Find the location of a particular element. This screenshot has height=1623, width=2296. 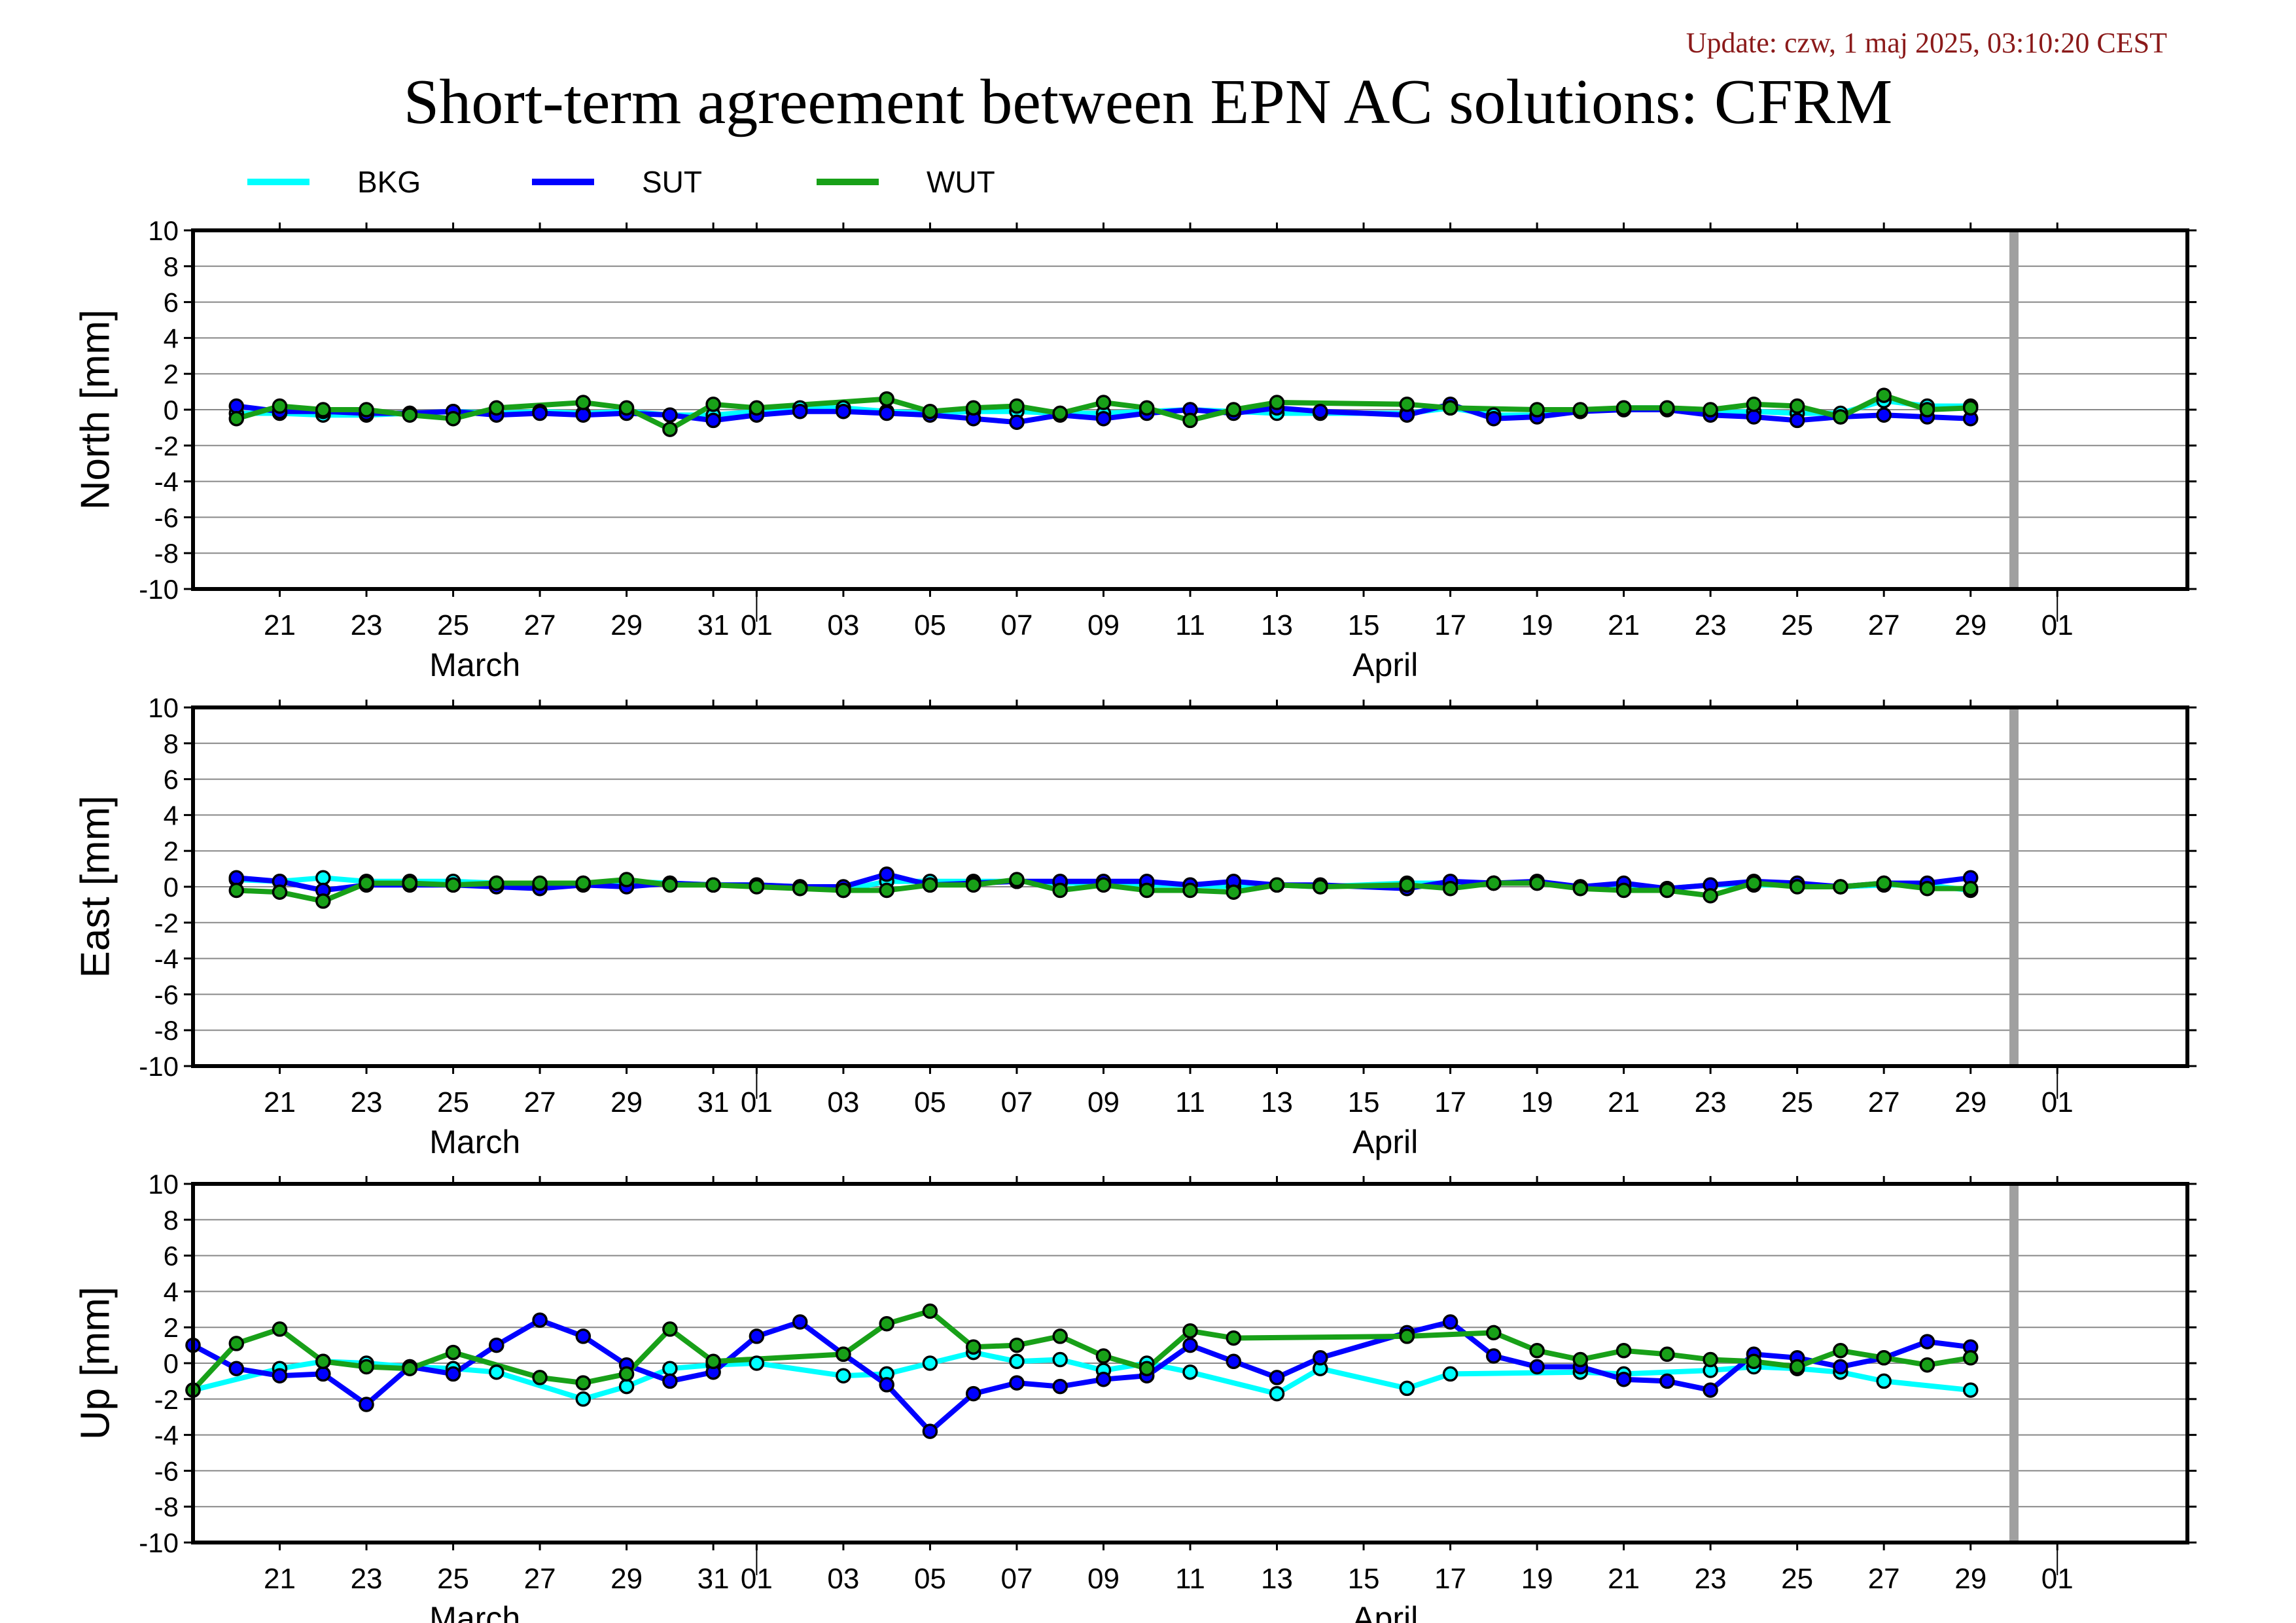

panel-1-month-label: March is located at coordinates (475, 665).